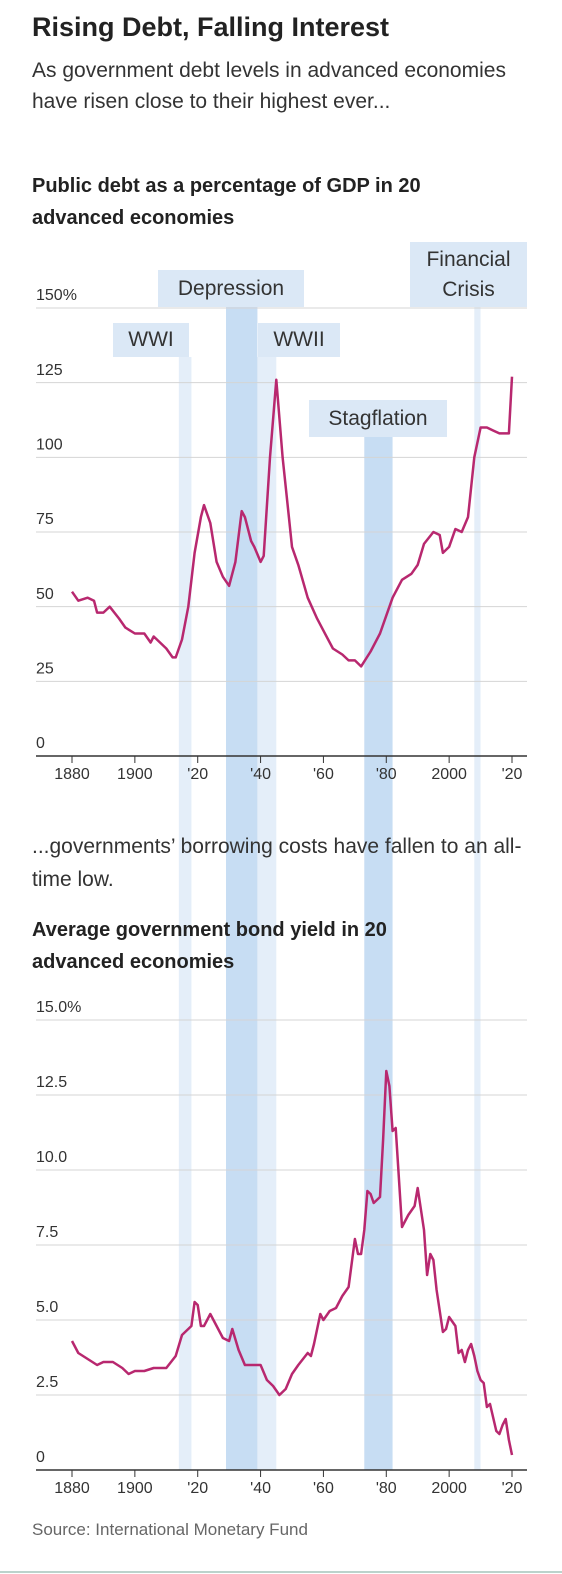 The image size is (562, 1574). What do you see at coordinates (51, 1157) in the screenshot?
I see `y-tick-label: 10.0` at bounding box center [51, 1157].